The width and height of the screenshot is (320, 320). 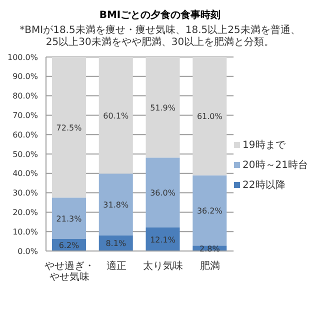 I want to click on data-label: 12.1%, so click(x=163, y=239).